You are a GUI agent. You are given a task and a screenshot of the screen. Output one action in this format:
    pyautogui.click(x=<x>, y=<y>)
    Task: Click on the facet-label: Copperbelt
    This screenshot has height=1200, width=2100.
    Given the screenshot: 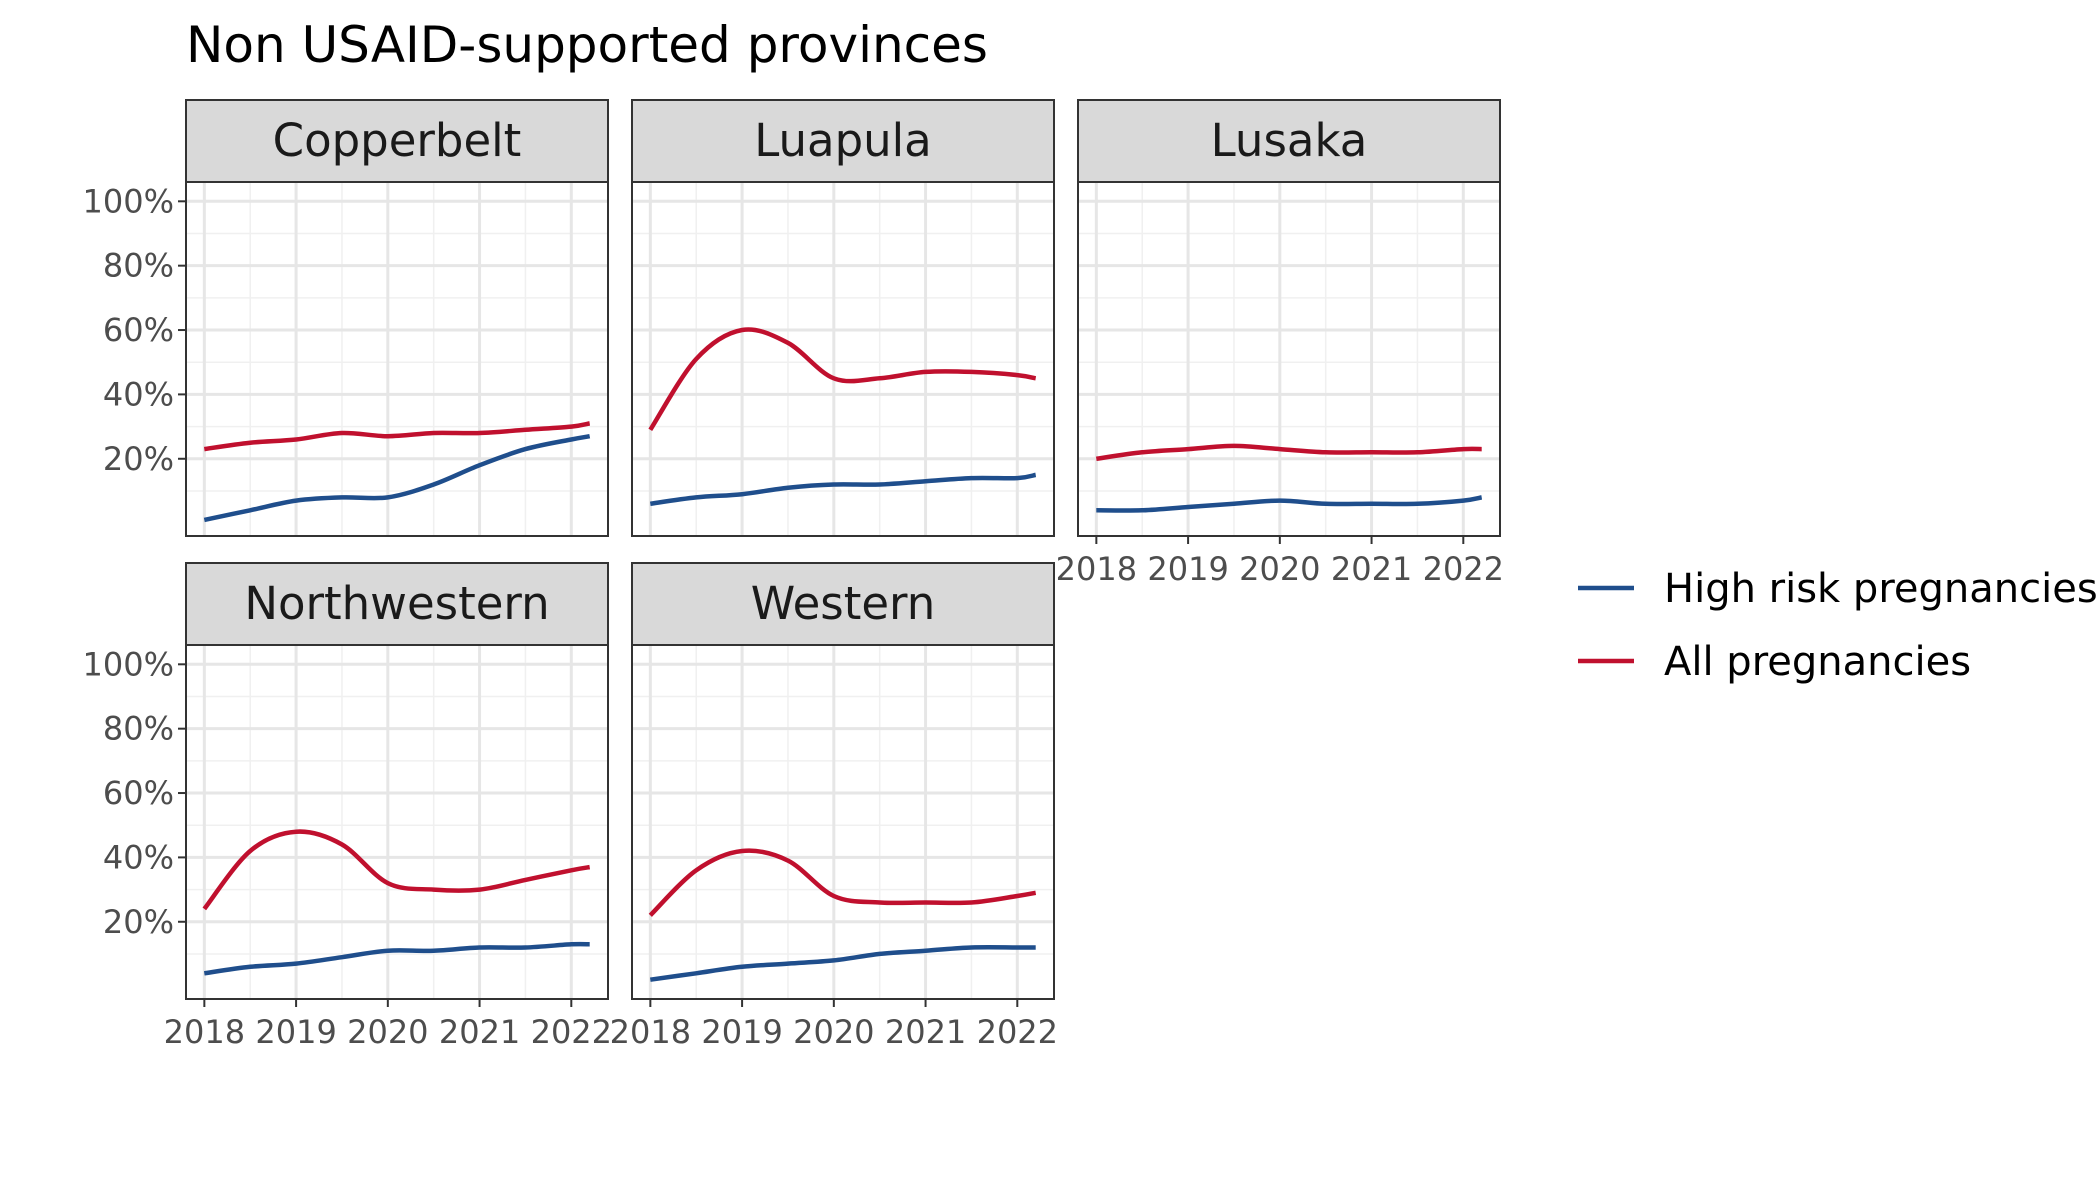 What is the action you would take?
    pyautogui.click(x=397, y=140)
    